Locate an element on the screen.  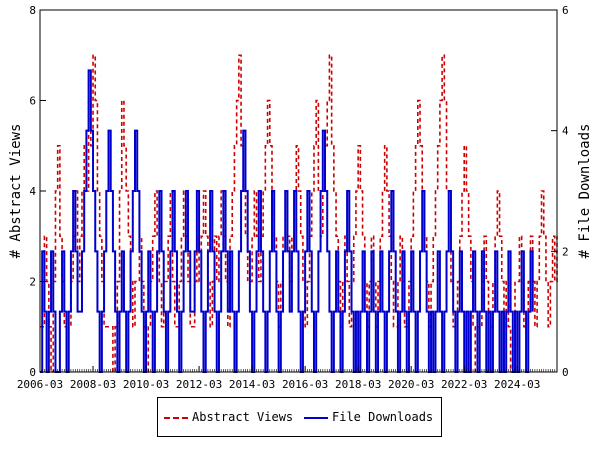
legend-item-abstract-views: Abstract Views is located at coordinates (228, 417).